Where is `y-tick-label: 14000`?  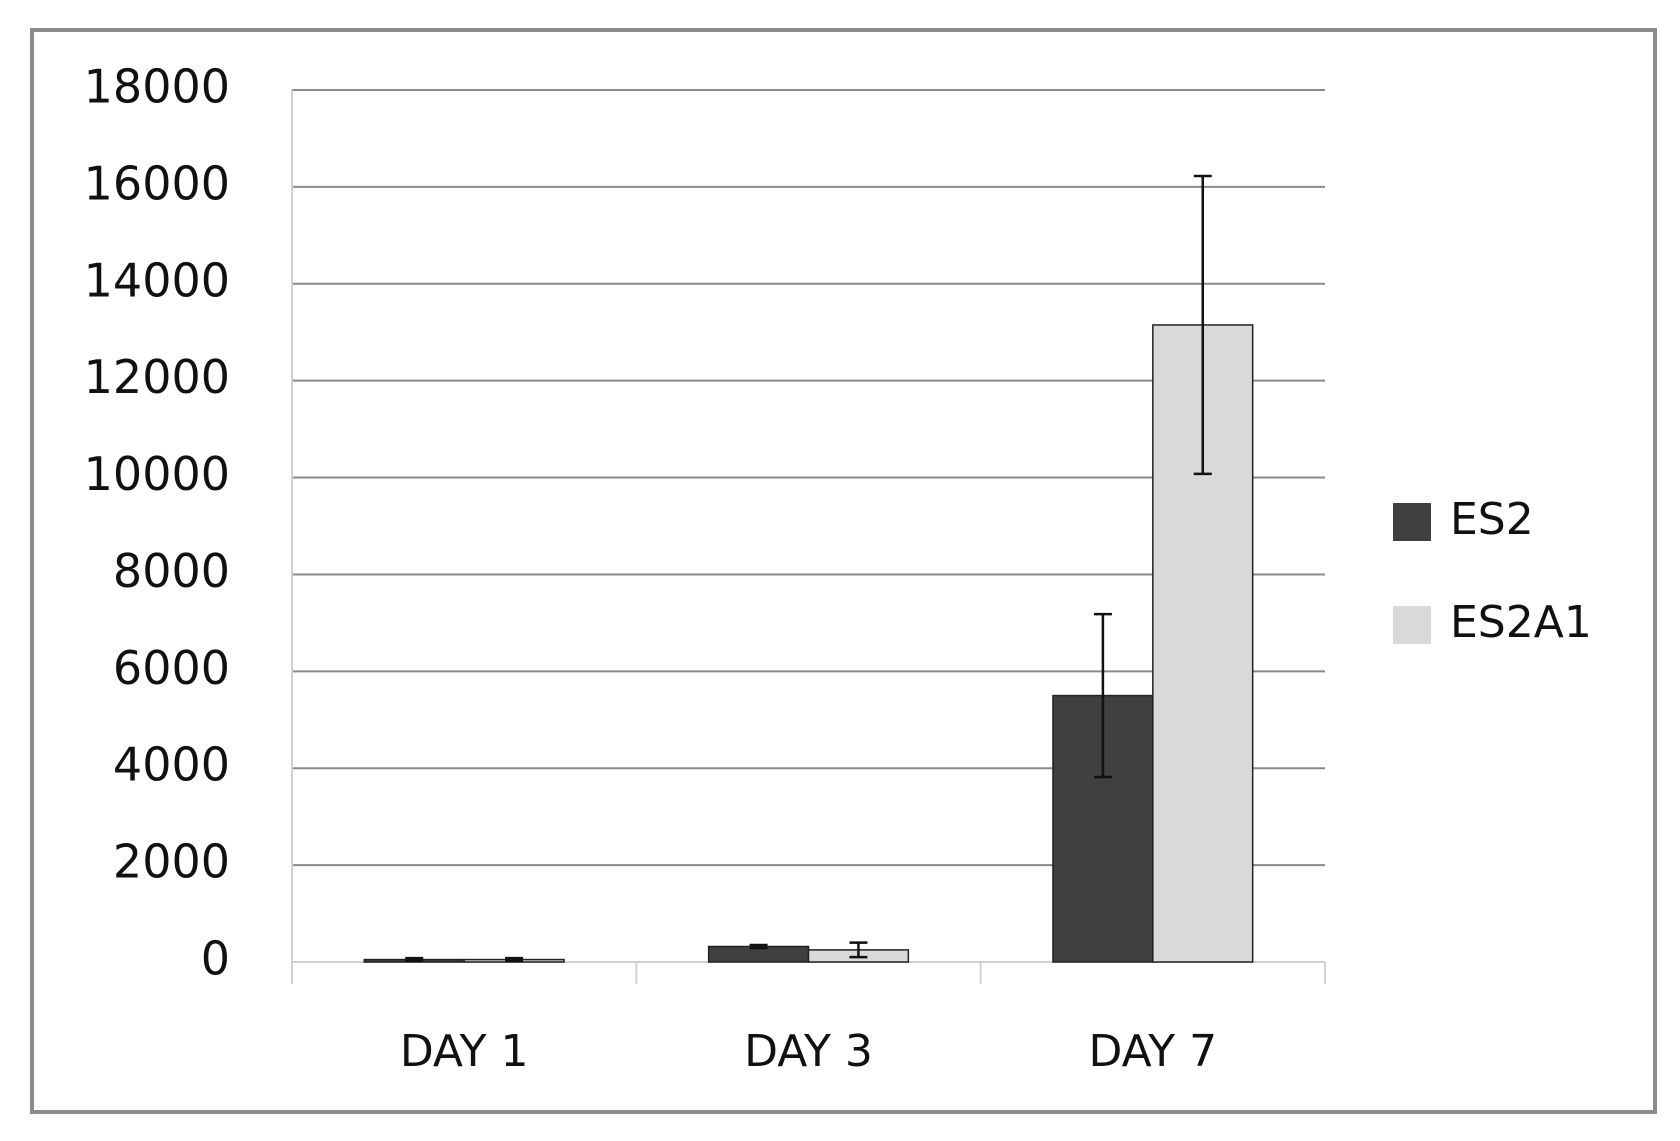
y-tick-label: 14000 is located at coordinates (157, 280).